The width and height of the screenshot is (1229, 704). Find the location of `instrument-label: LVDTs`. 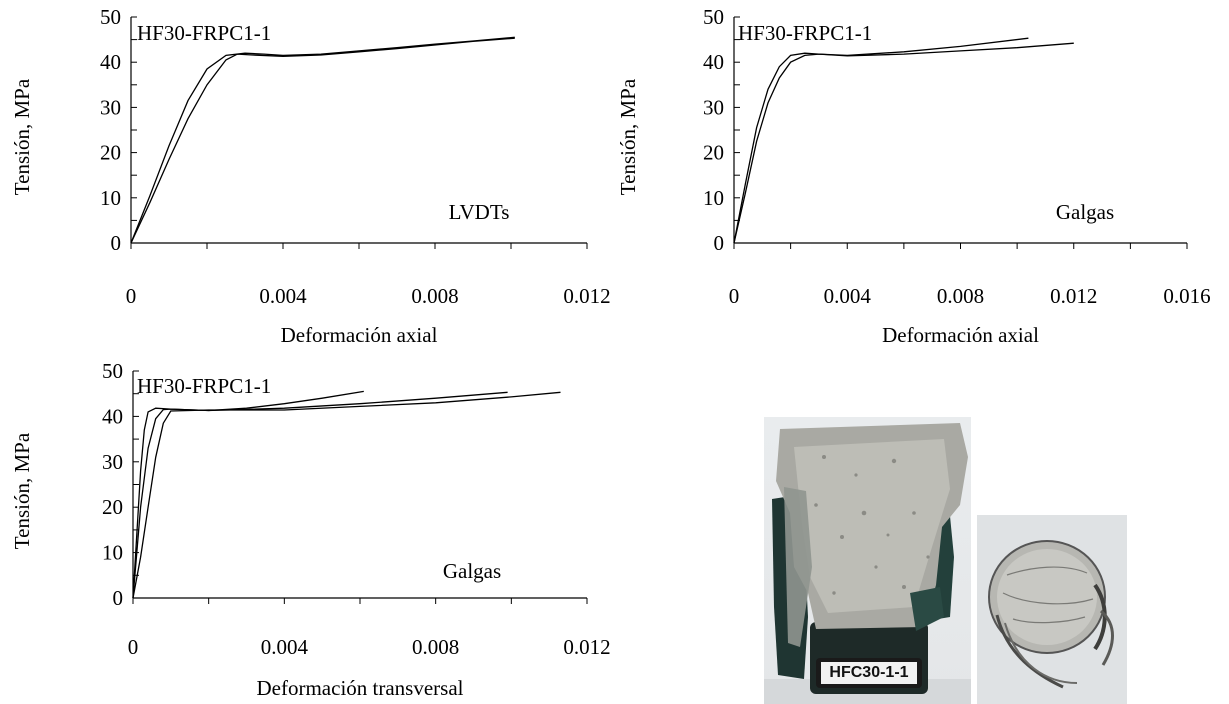

instrument-label: LVDTs is located at coordinates (479, 212).